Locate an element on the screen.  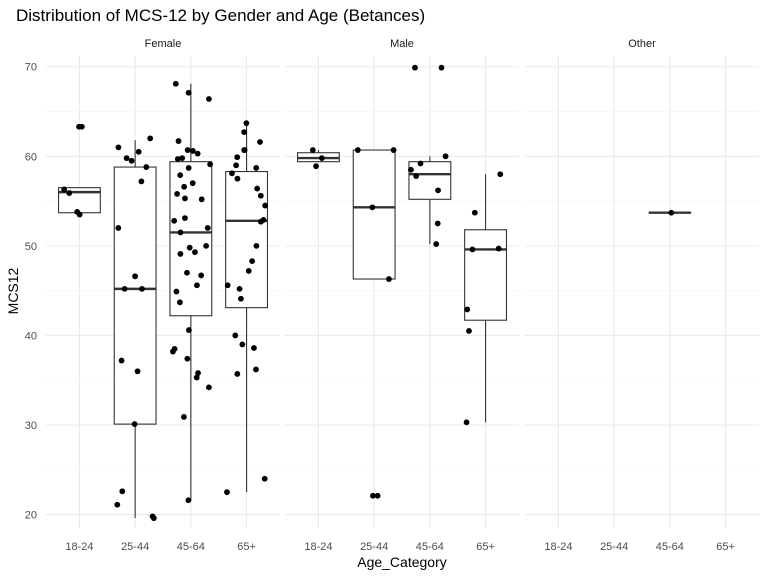
x-tick-label: 65+ is located at coordinates (725, 547).